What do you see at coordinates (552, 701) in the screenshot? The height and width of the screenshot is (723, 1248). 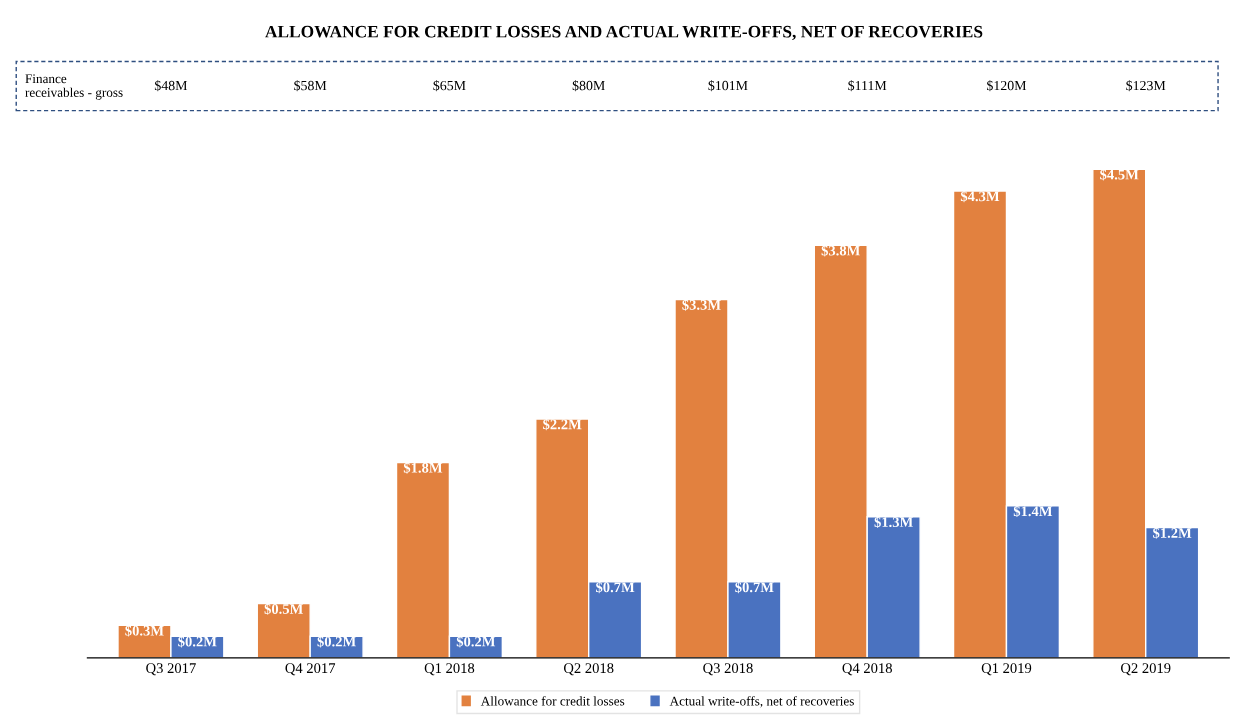 I see `legend-label: Allowance for credit losses` at bounding box center [552, 701].